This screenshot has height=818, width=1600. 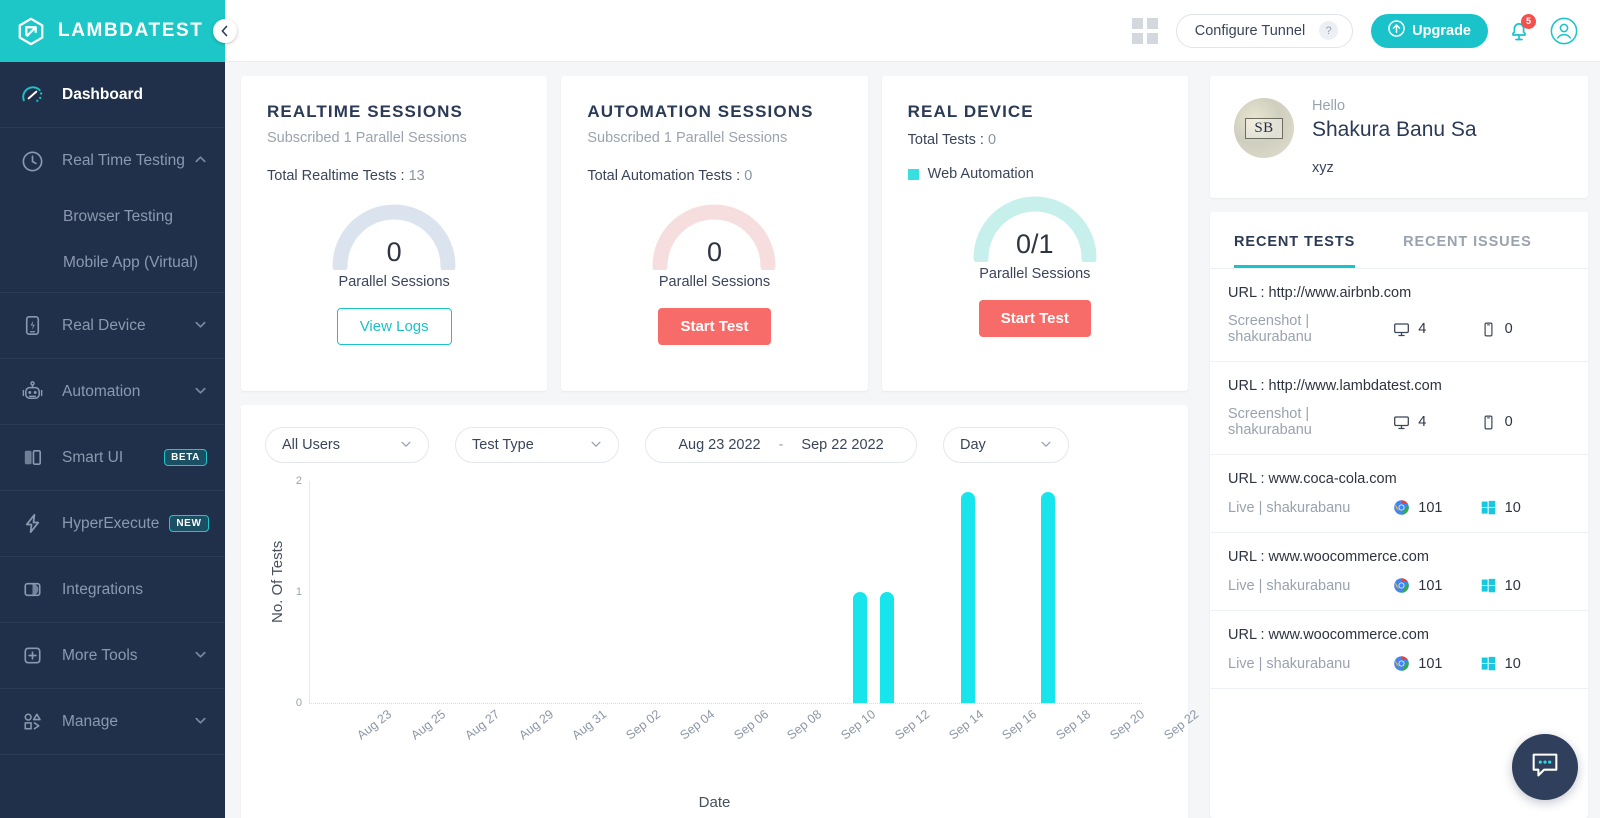 I want to click on bar-series, so click(x=726, y=592).